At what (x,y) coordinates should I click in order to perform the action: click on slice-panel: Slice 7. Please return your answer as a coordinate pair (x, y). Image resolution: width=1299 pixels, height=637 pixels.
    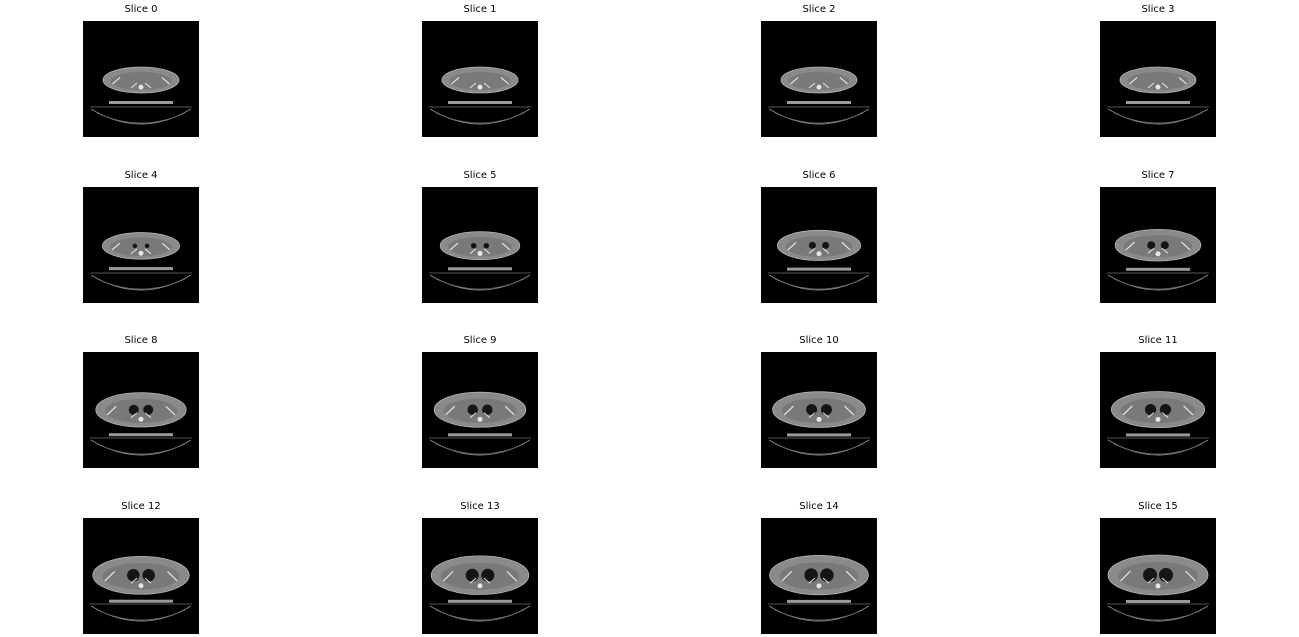
    Looking at the image, I should click on (1158, 236).